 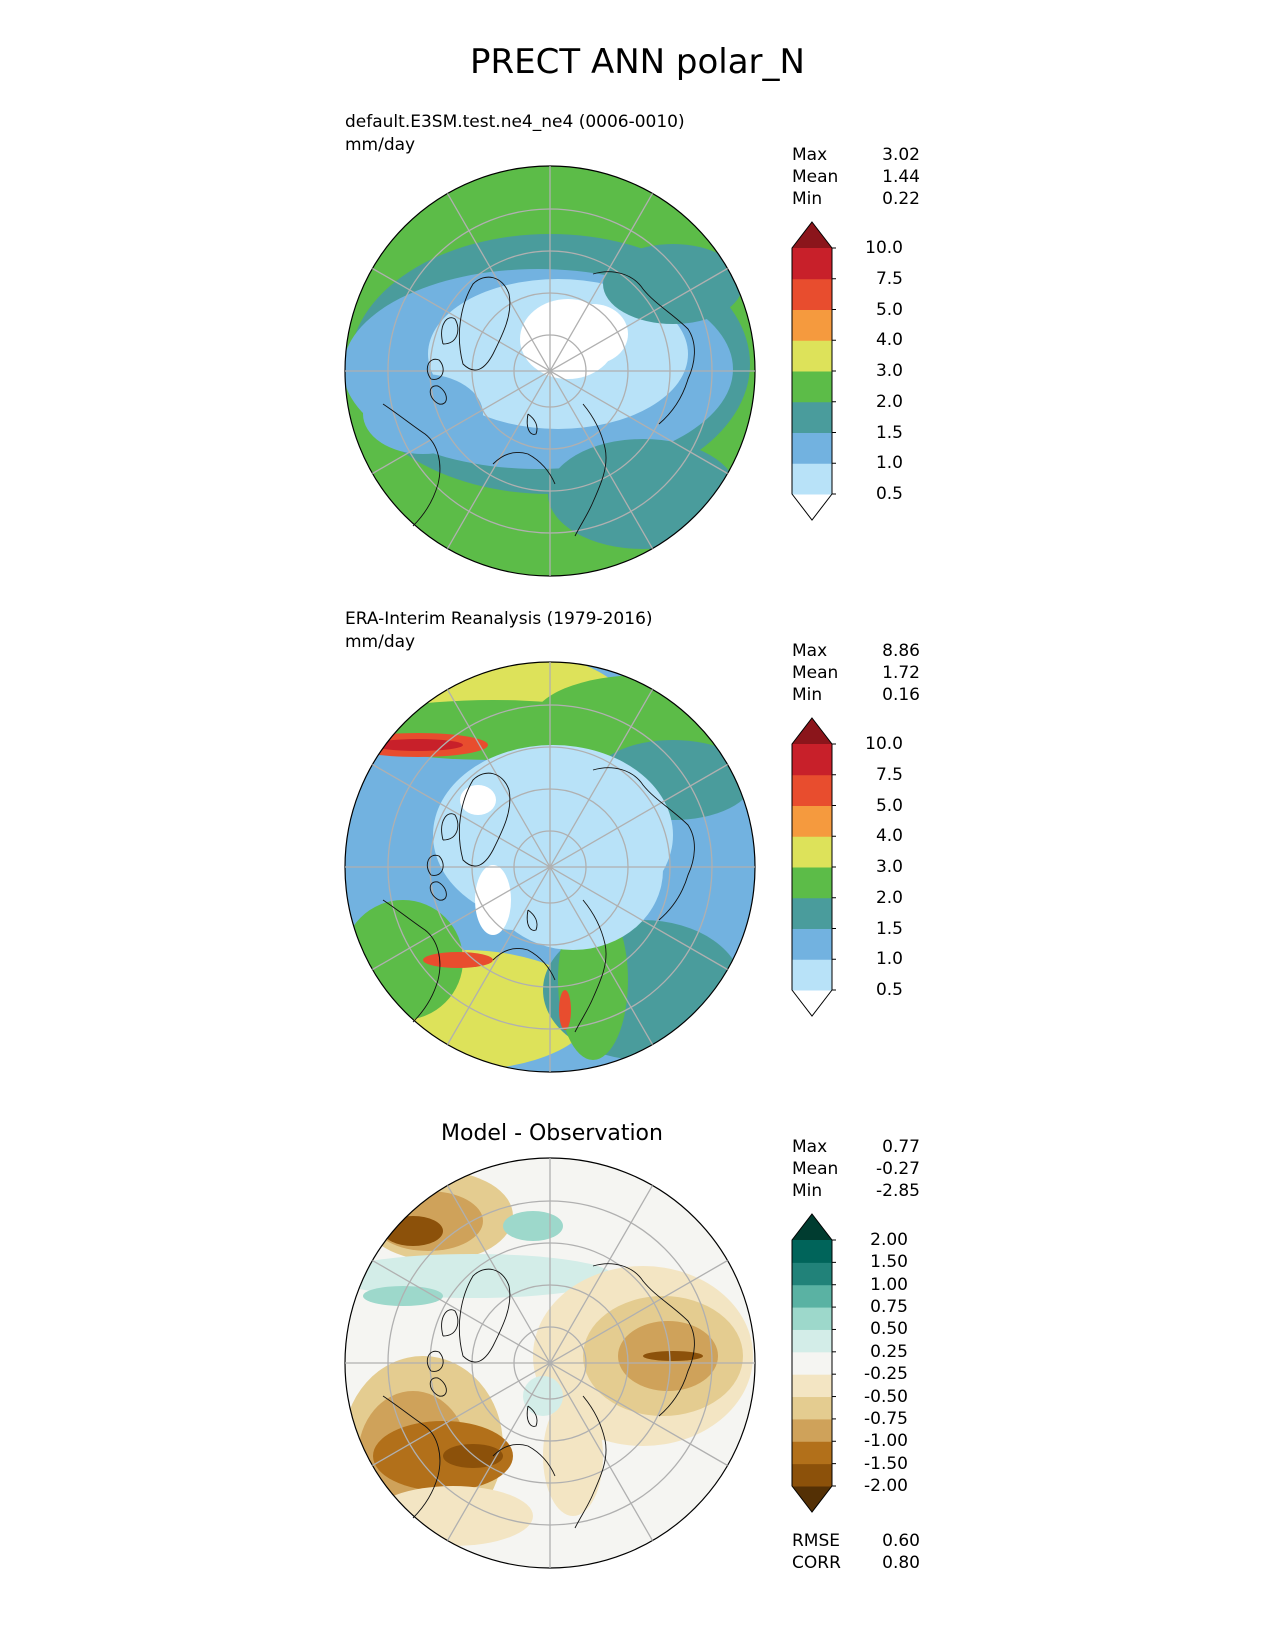 What do you see at coordinates (856, 1169) in the screenshot?
I see `stat-row: Mean -0.27` at bounding box center [856, 1169].